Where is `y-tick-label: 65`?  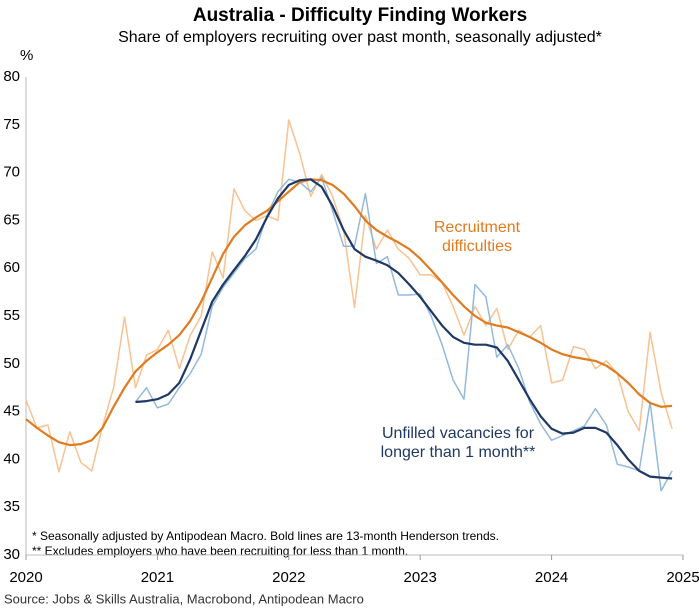
y-tick-label: 65 is located at coordinates (11, 219).